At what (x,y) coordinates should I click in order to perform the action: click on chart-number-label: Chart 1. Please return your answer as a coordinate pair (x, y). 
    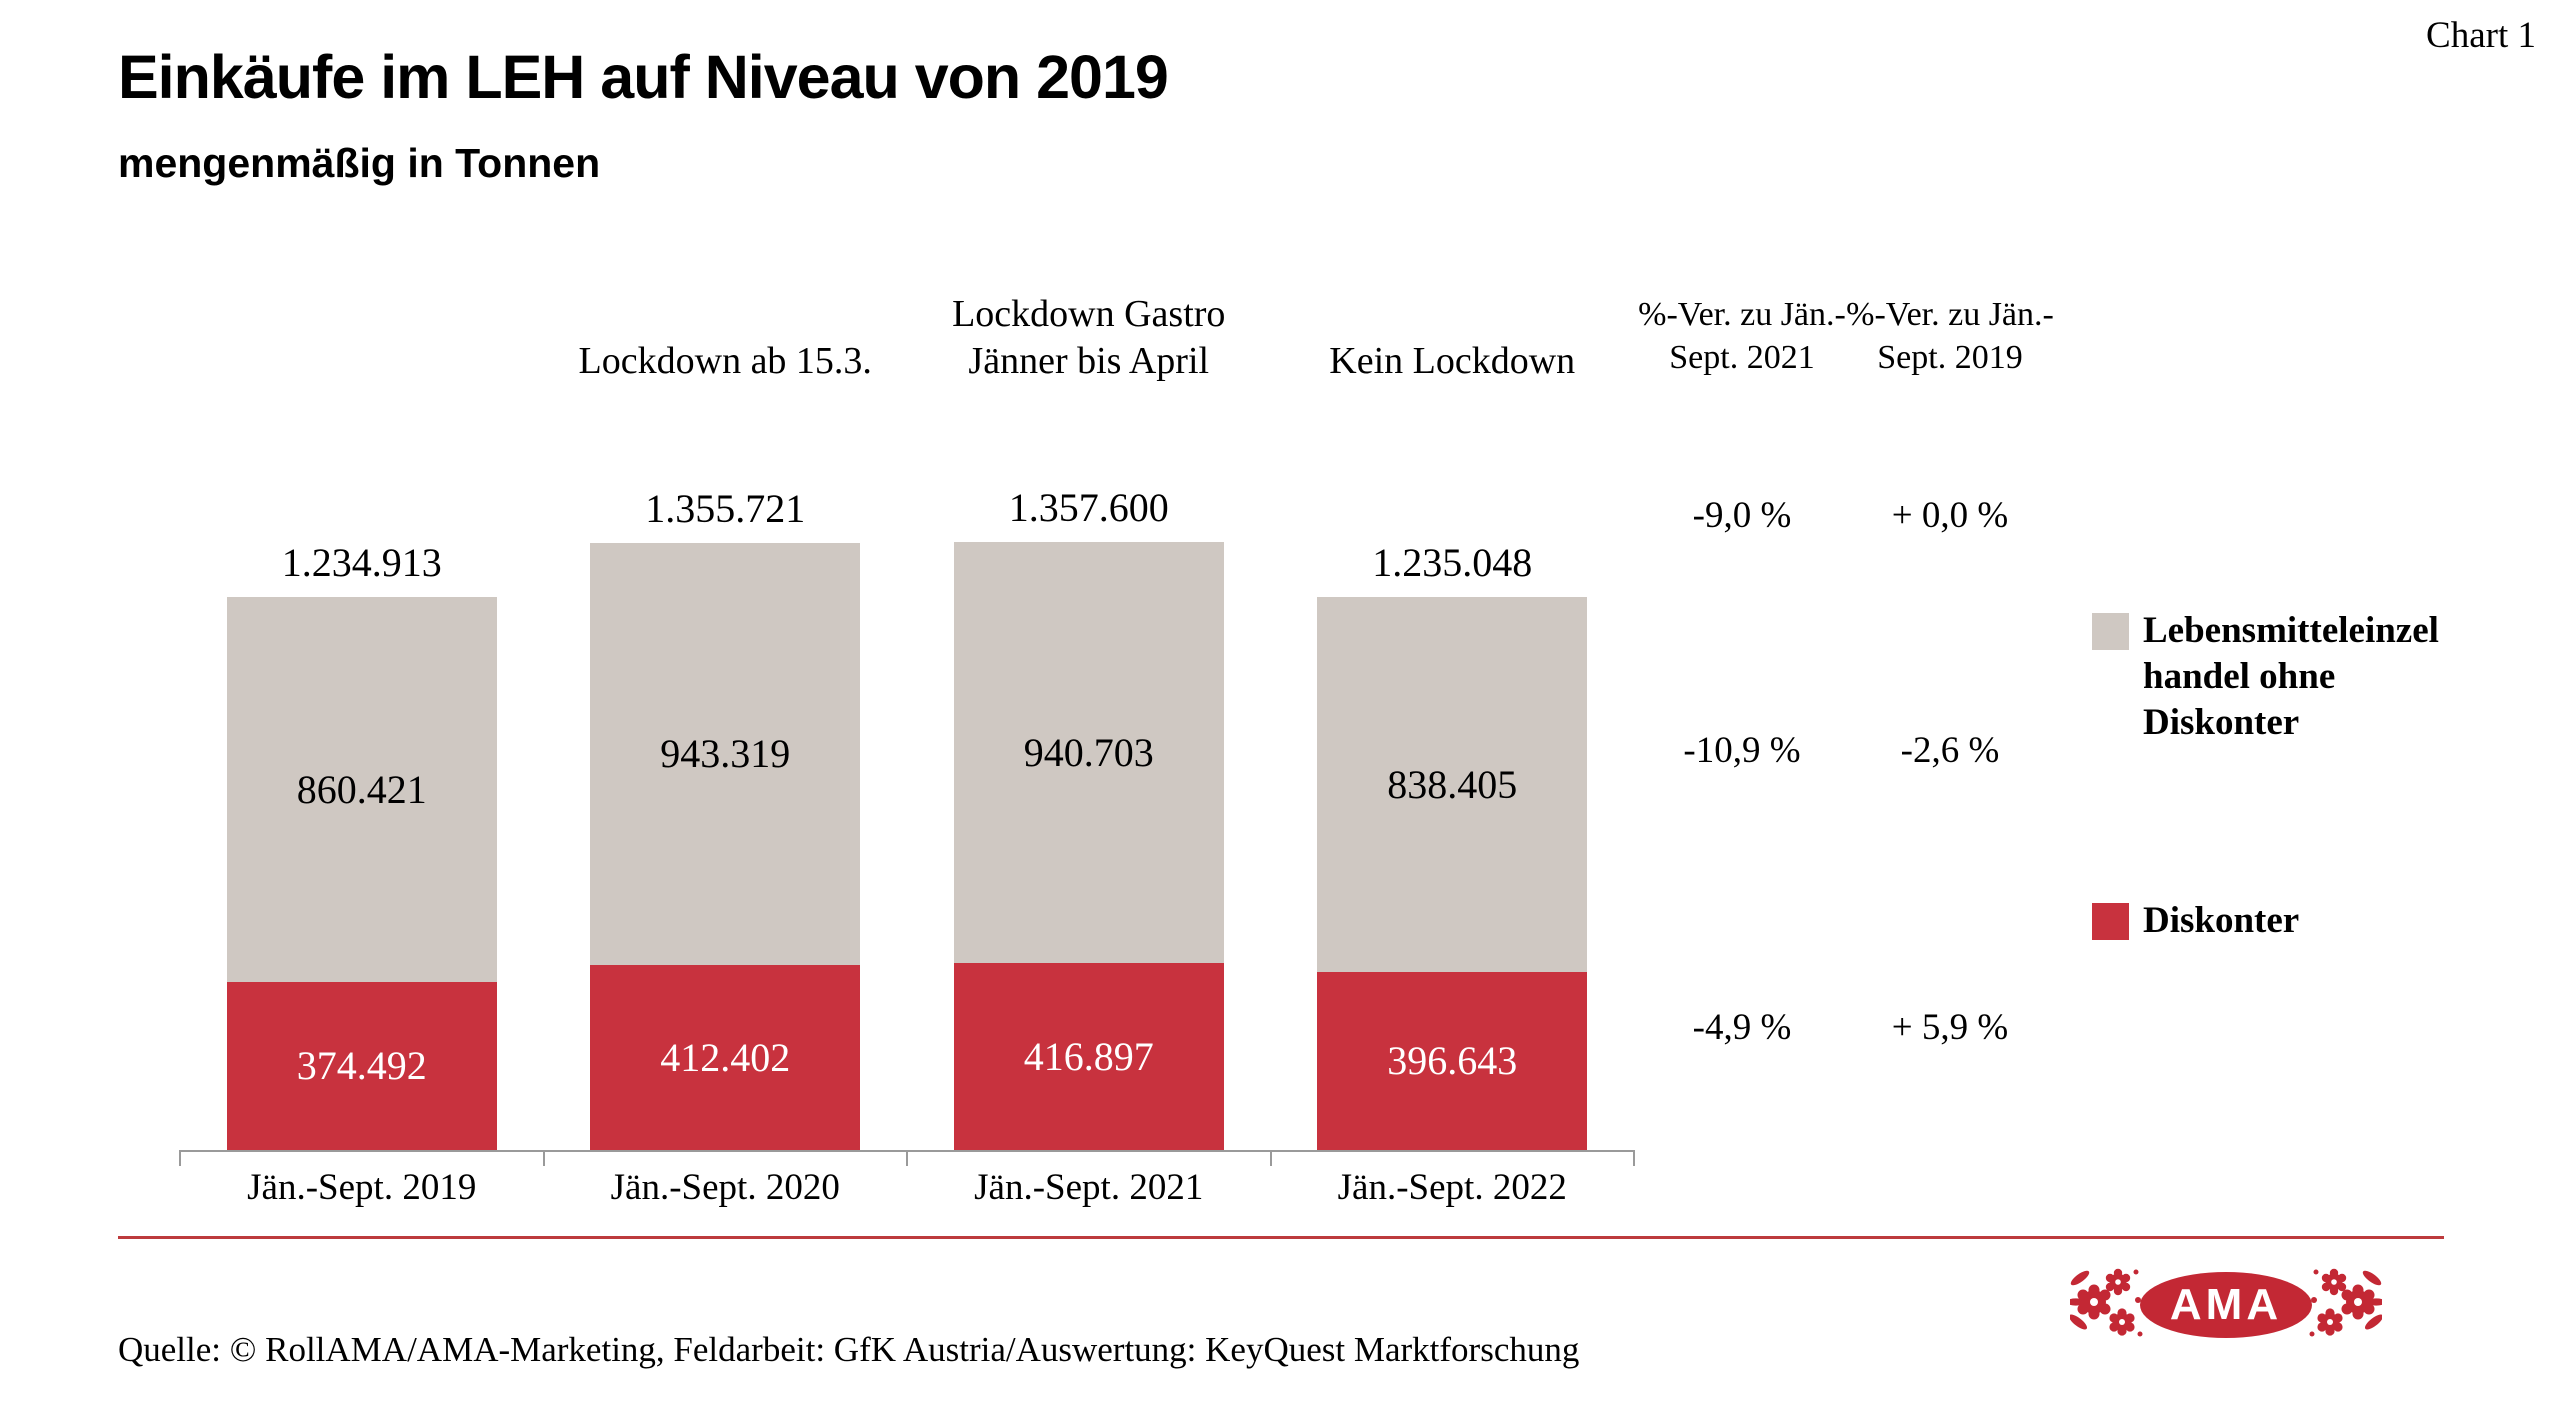
    Looking at the image, I should click on (2481, 35).